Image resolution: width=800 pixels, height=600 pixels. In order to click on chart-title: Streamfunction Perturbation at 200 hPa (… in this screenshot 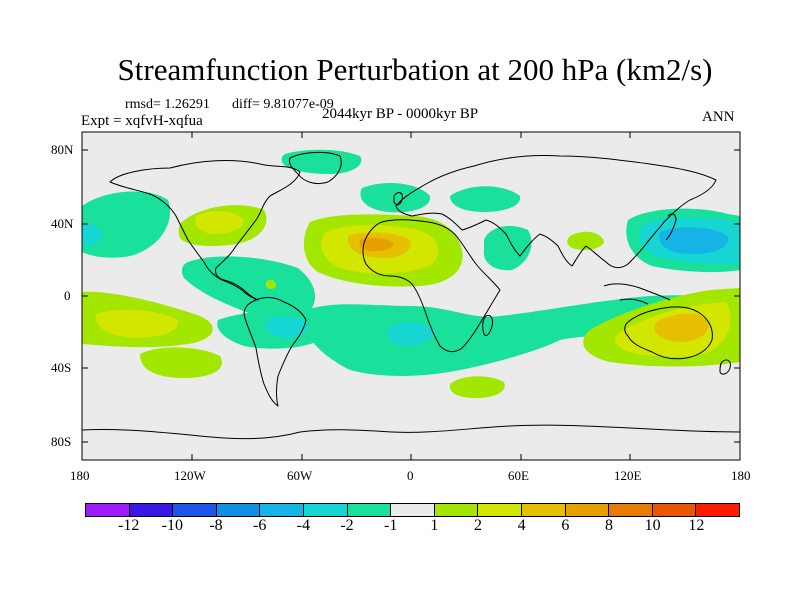, I will do `click(415, 69)`.